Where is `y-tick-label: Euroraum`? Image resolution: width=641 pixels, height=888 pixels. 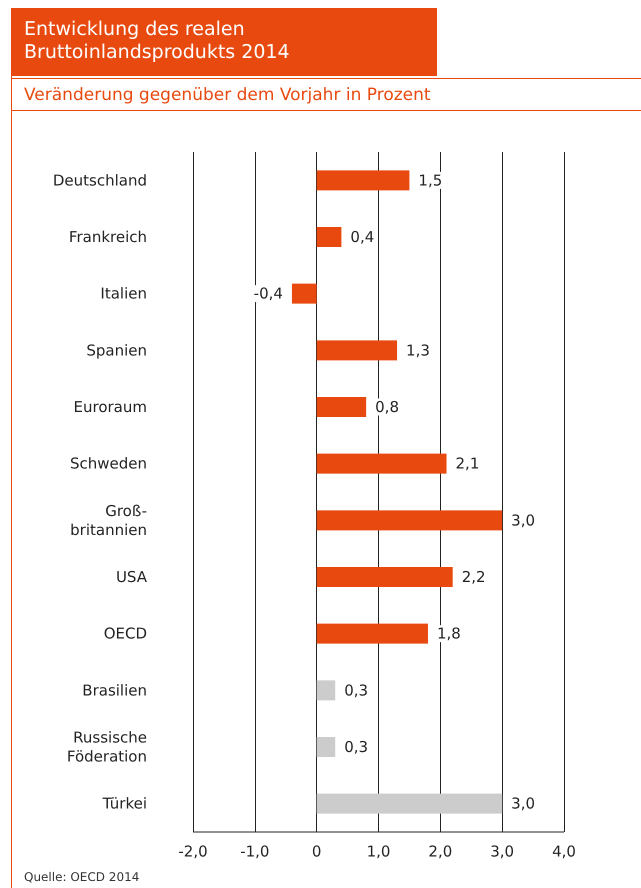
y-tick-label: Euroraum is located at coordinates (110, 407).